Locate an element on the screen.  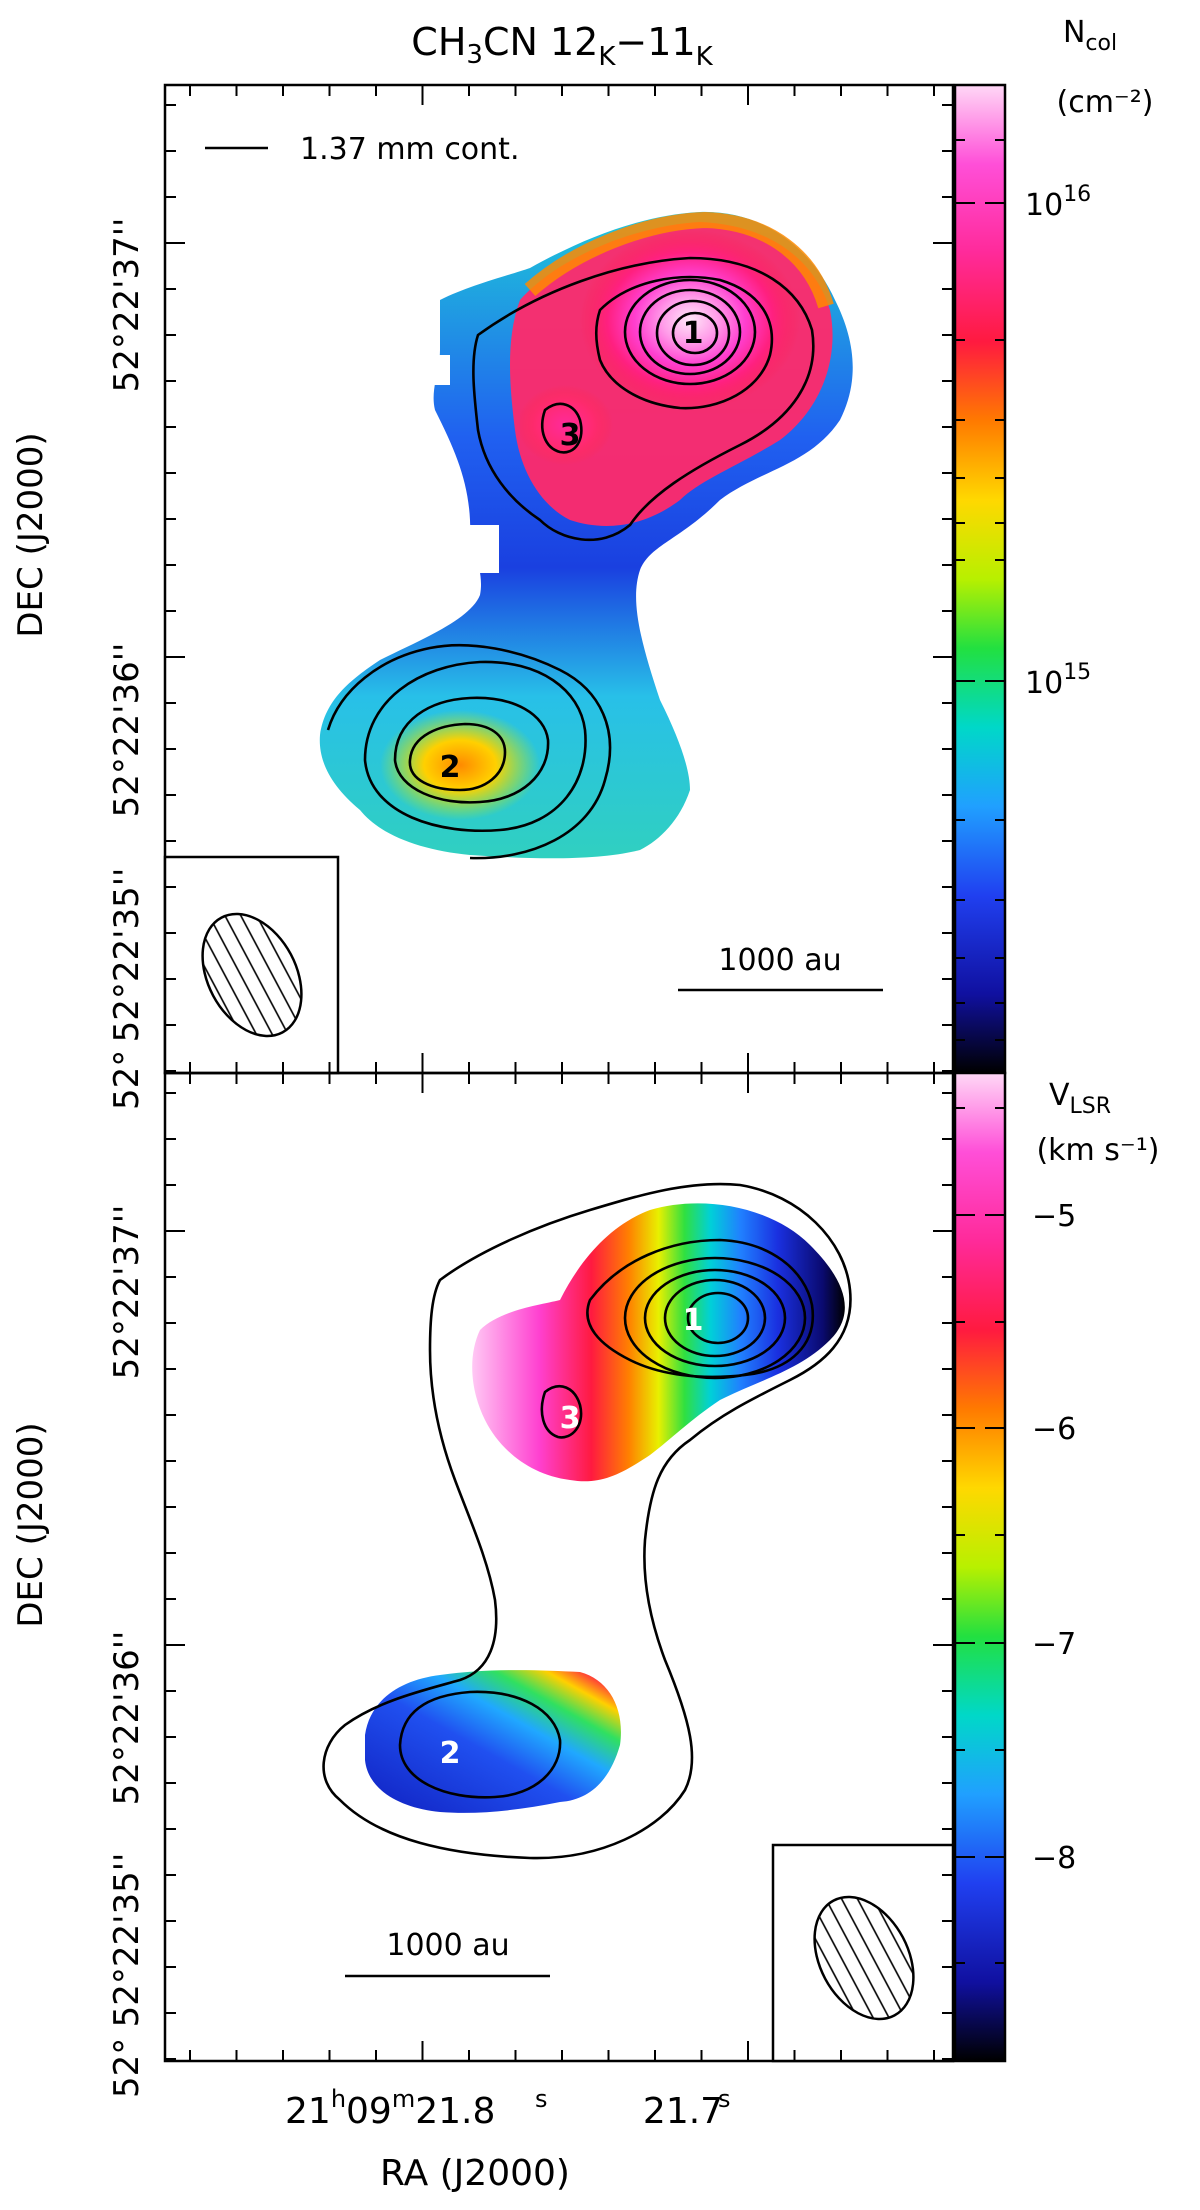
bottom-colorbar-tick-label: −6 is located at coordinates (1054, 1429).